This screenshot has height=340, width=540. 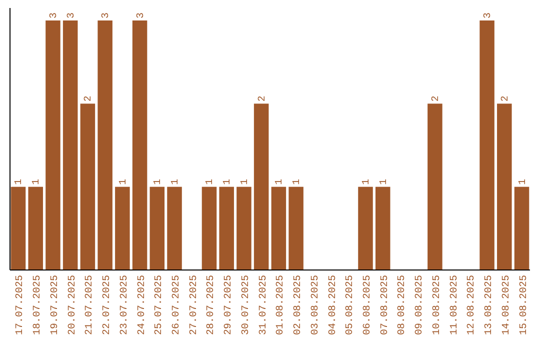 I want to click on x-tick-label: 23.07.2025, so click(x=124, y=305).